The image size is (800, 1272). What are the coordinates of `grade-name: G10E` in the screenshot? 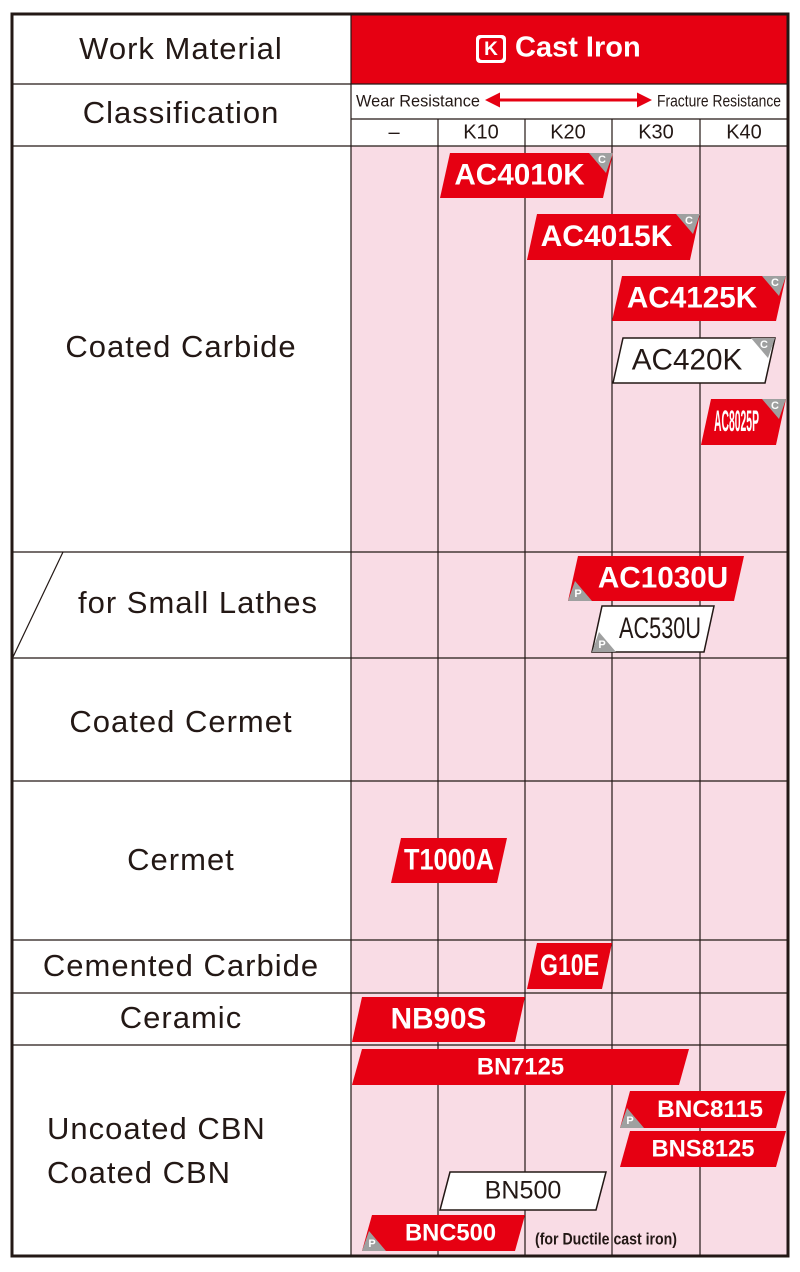 It's located at (569, 965).